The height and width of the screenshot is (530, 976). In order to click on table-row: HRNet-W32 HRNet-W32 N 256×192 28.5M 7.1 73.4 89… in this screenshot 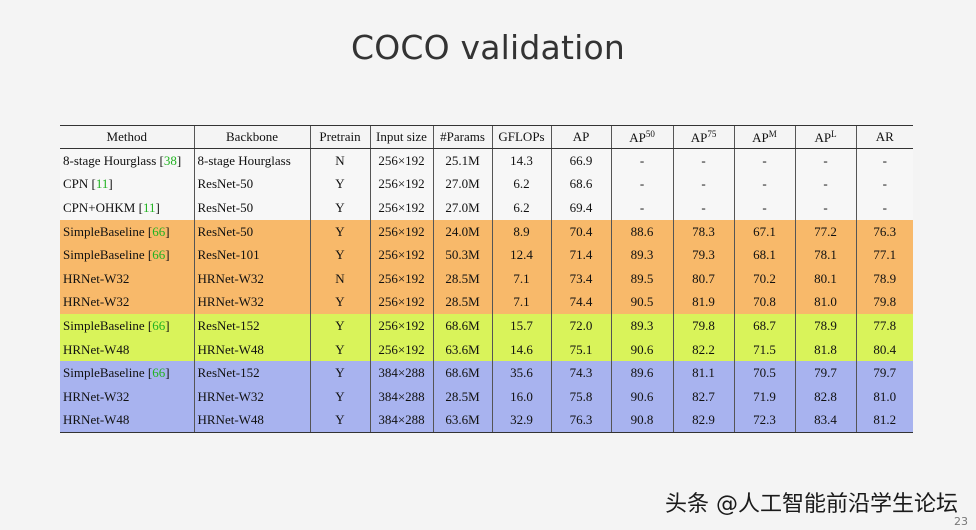, I will do `click(486, 278)`.